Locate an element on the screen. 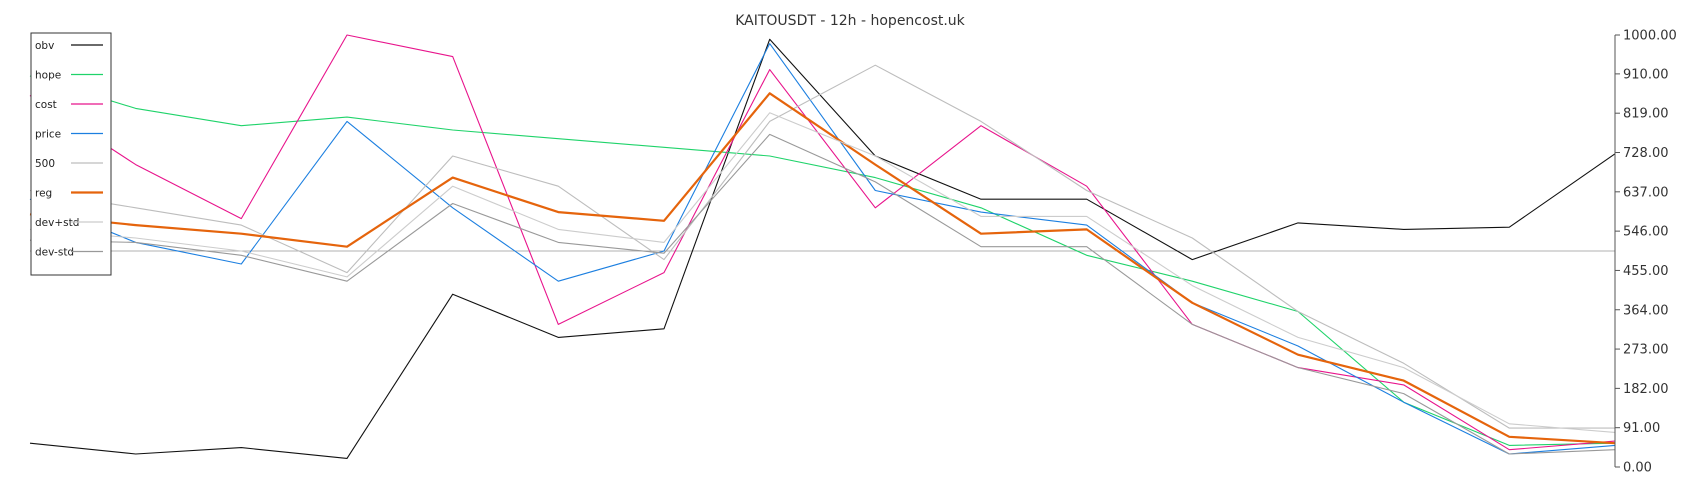 This screenshot has height=504, width=1700. legend: obv hope cost price 500 reg dev+std dev-std is located at coordinates (71, 154).